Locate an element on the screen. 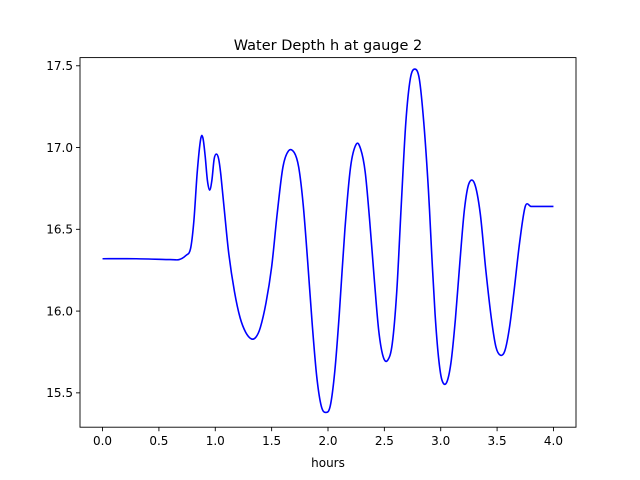 The width and height of the screenshot is (640, 480). chart-title: Water Depth h at gauge 2 is located at coordinates (328, 46).